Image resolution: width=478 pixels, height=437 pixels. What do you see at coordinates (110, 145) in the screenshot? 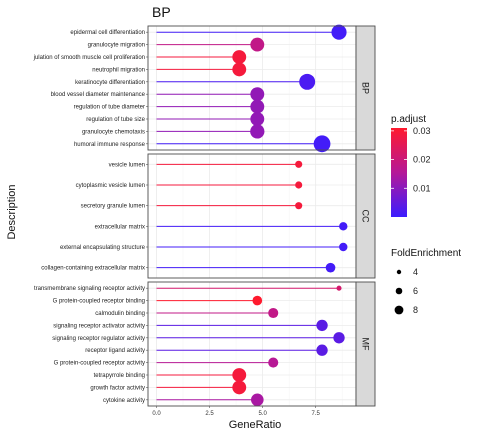
I see `y-tick-label: humoral immune response` at bounding box center [110, 145].